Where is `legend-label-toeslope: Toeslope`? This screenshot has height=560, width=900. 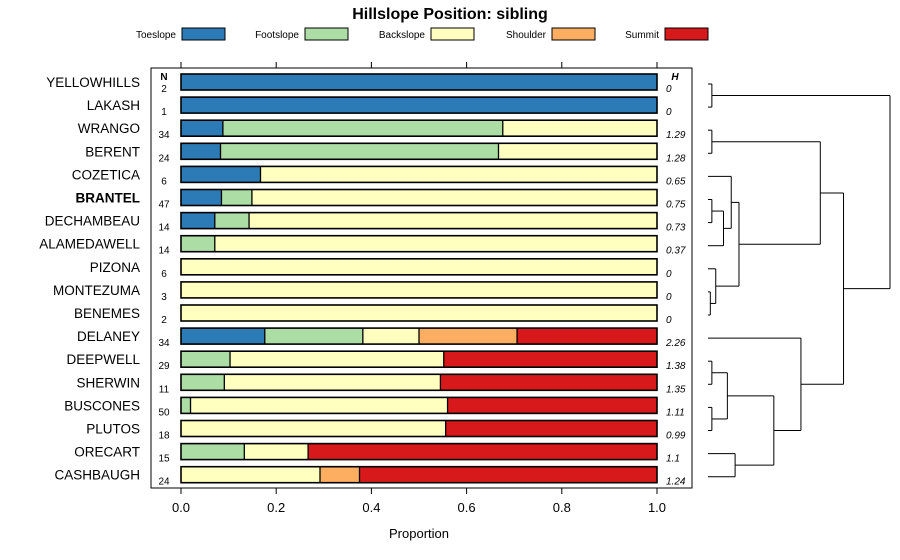 legend-label-toeslope: Toeslope is located at coordinates (156, 35).